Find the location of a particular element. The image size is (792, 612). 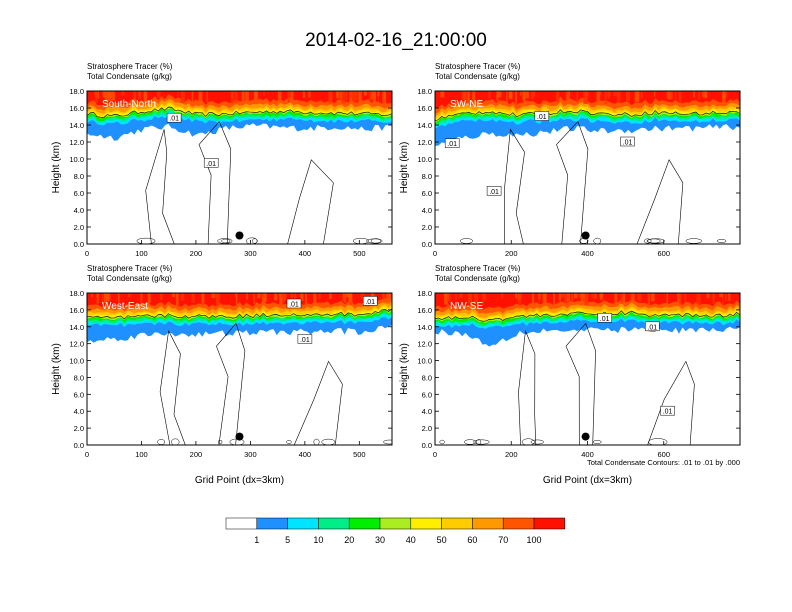

panel-label: West-East is located at coordinates (125, 306).